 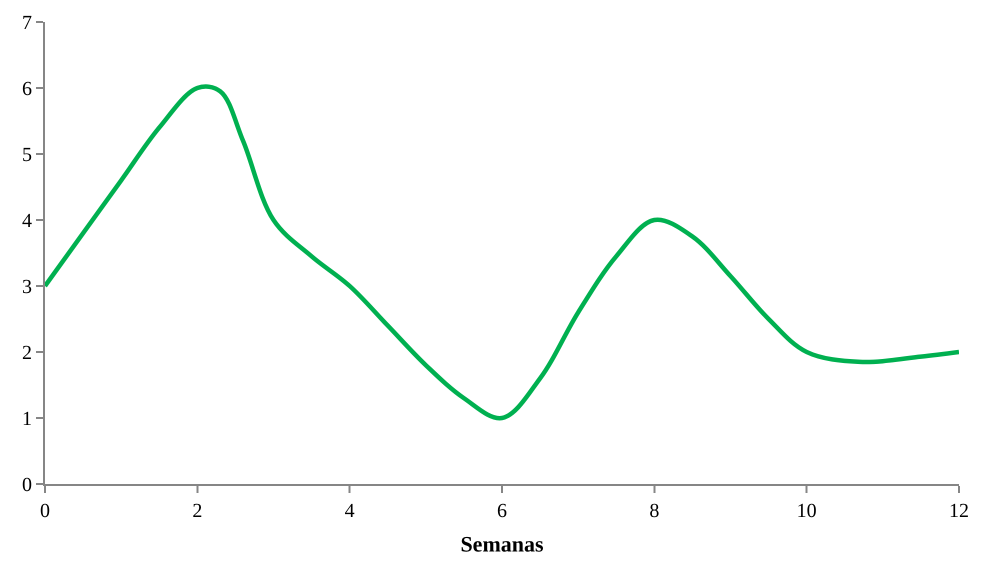 I want to click on y-tick-label: 4, so click(x=27, y=221).